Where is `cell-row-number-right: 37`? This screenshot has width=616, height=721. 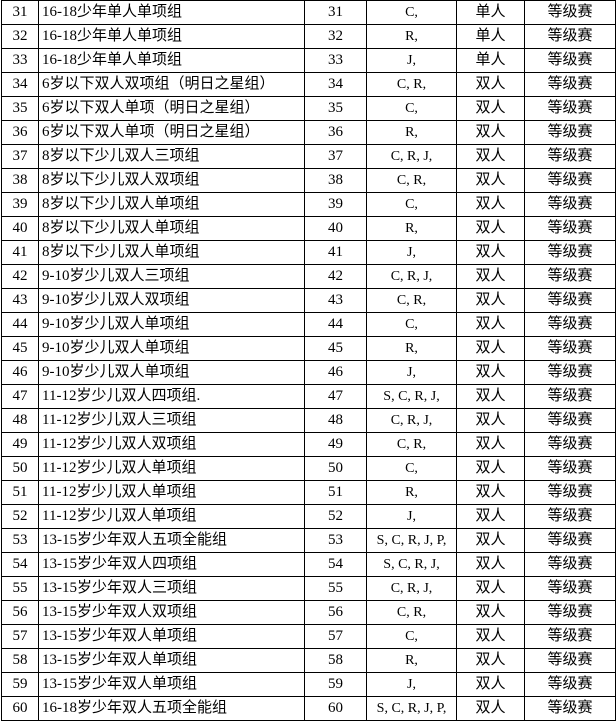 cell-row-number-right: 37 is located at coordinates (335, 156).